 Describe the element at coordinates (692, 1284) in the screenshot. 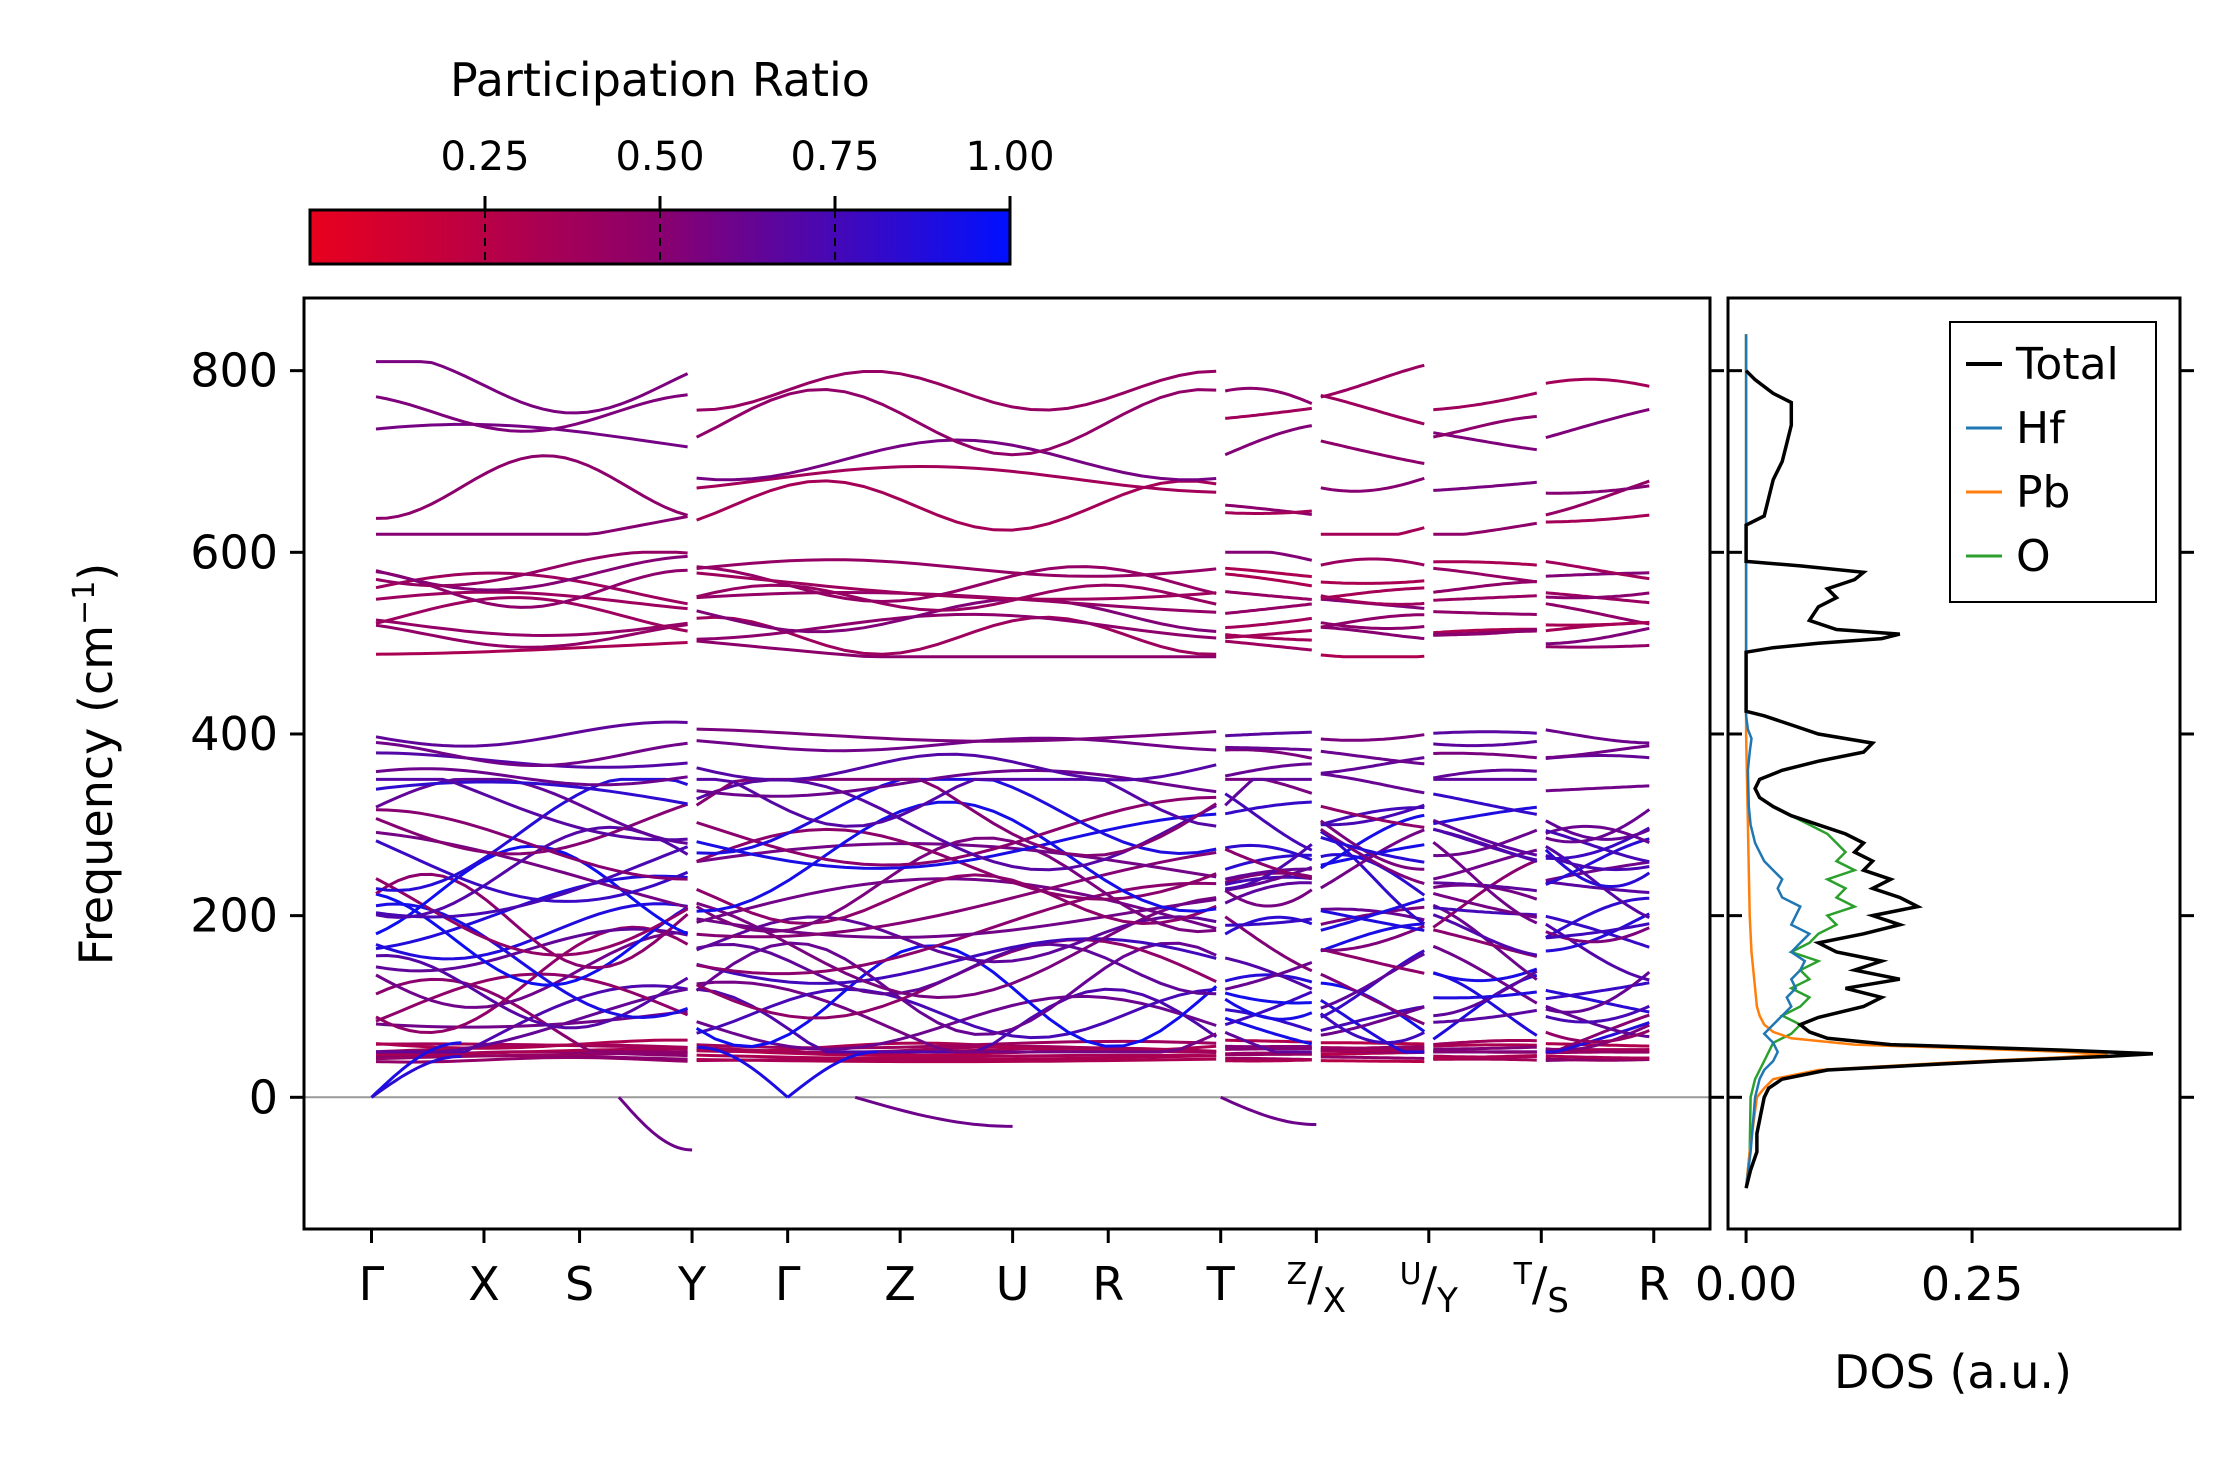

I see `x-tick-label: Y` at that location.